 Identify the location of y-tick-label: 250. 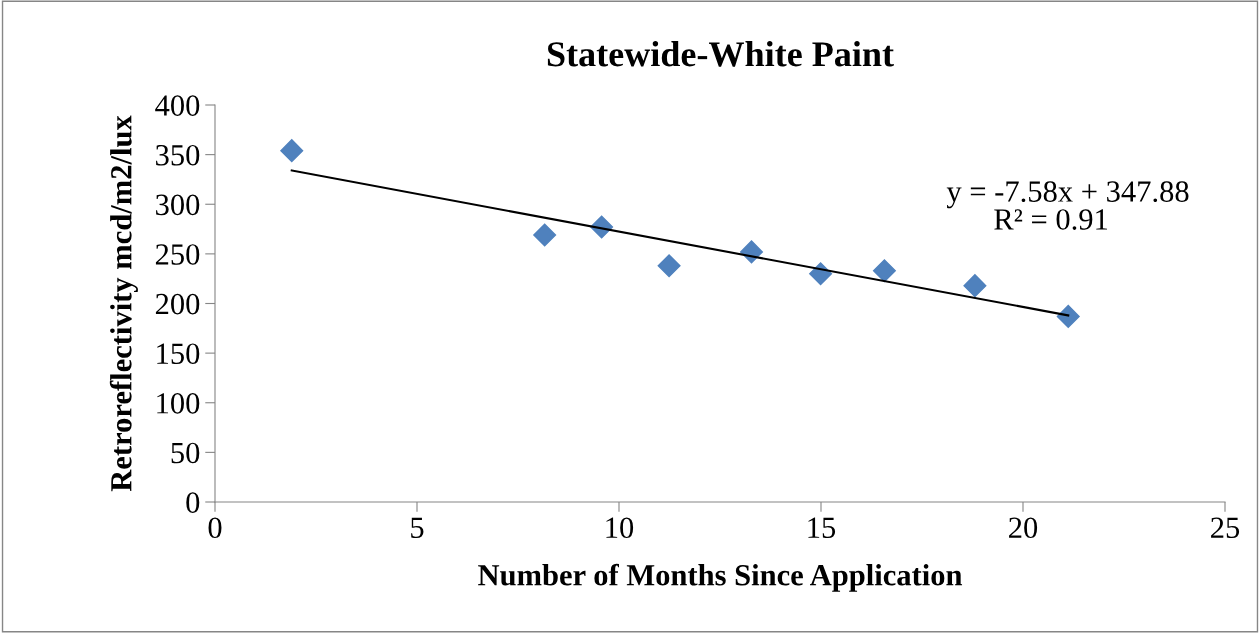
(177, 254).